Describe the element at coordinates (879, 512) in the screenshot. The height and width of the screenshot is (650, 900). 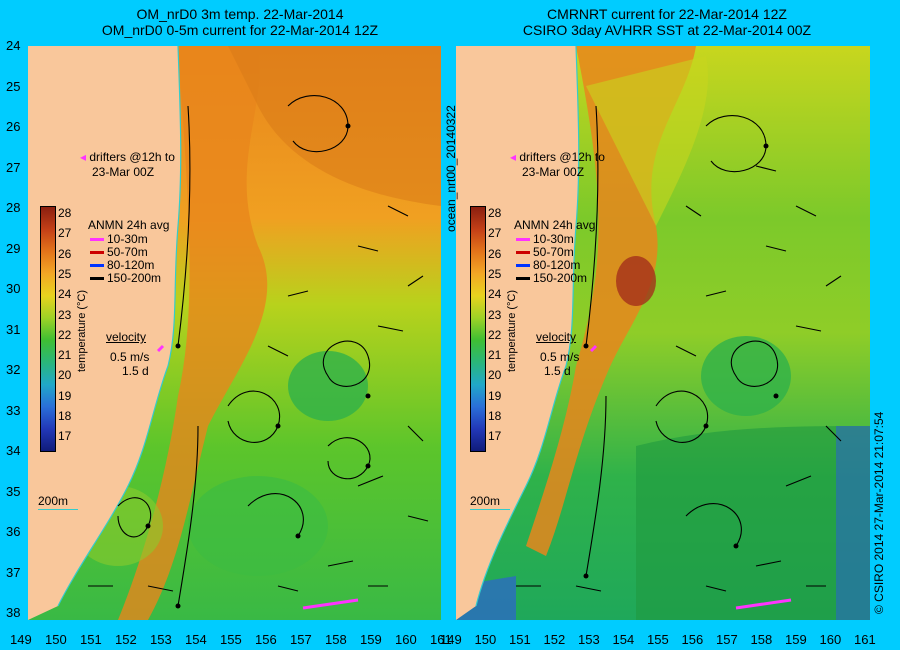
I see `copyright: © CSIRO 2014 27-Mar-2014 21:07:54` at that location.